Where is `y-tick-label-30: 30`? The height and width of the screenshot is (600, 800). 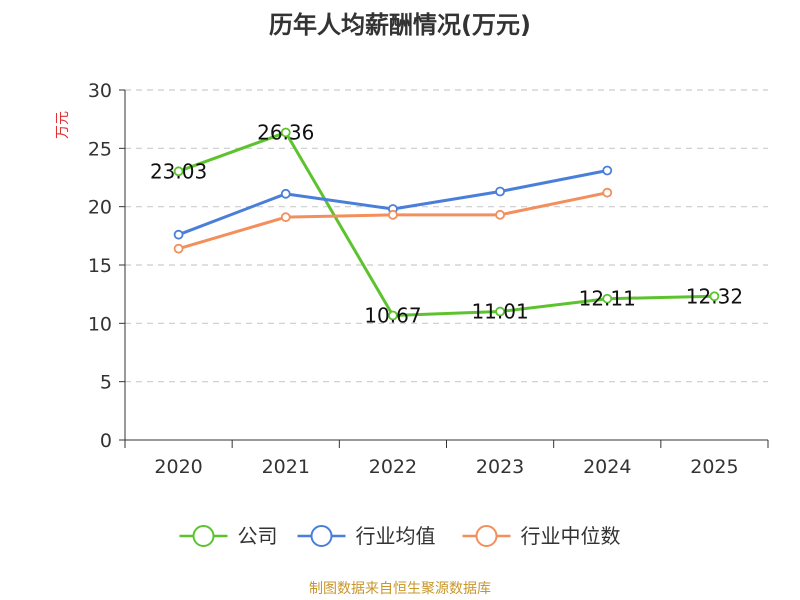 y-tick-label-30: 30 is located at coordinates (100, 91).